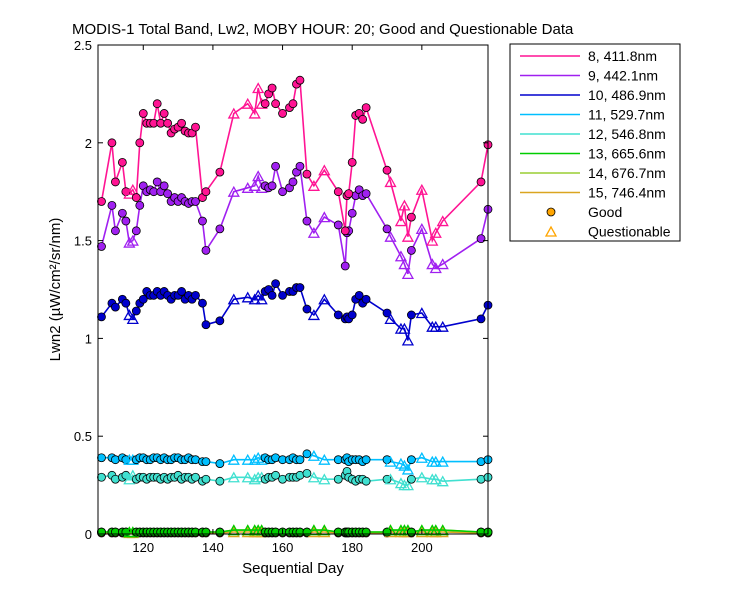 The height and width of the screenshot is (600, 750). What do you see at coordinates (88, 338) in the screenshot?
I see `y-tick-label: 1` at bounding box center [88, 338].